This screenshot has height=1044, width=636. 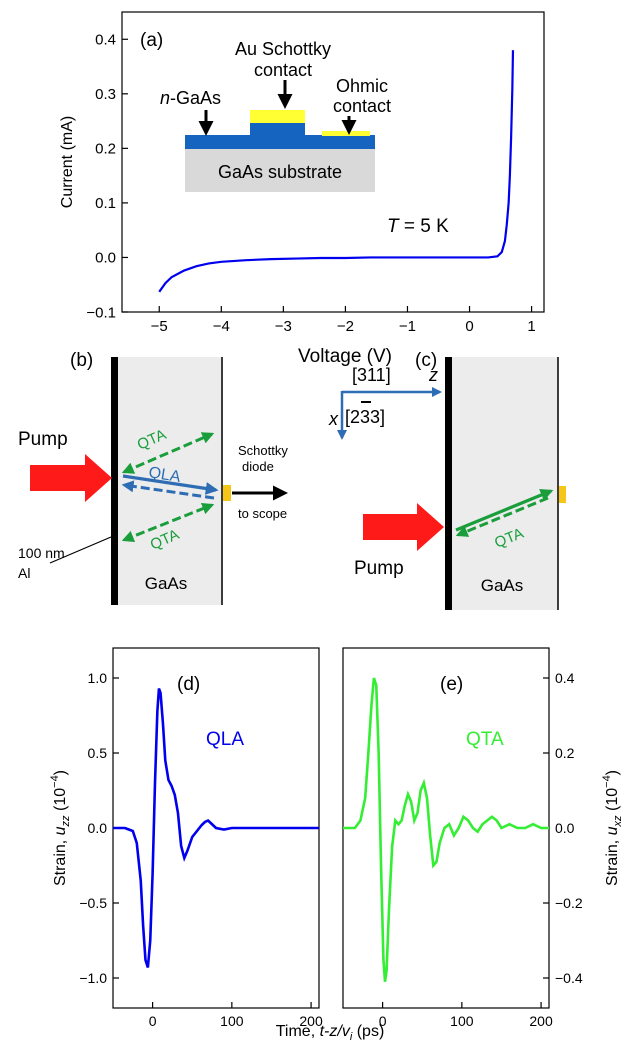 I want to click on gaas-label-c: GaAs, so click(x=502, y=585).